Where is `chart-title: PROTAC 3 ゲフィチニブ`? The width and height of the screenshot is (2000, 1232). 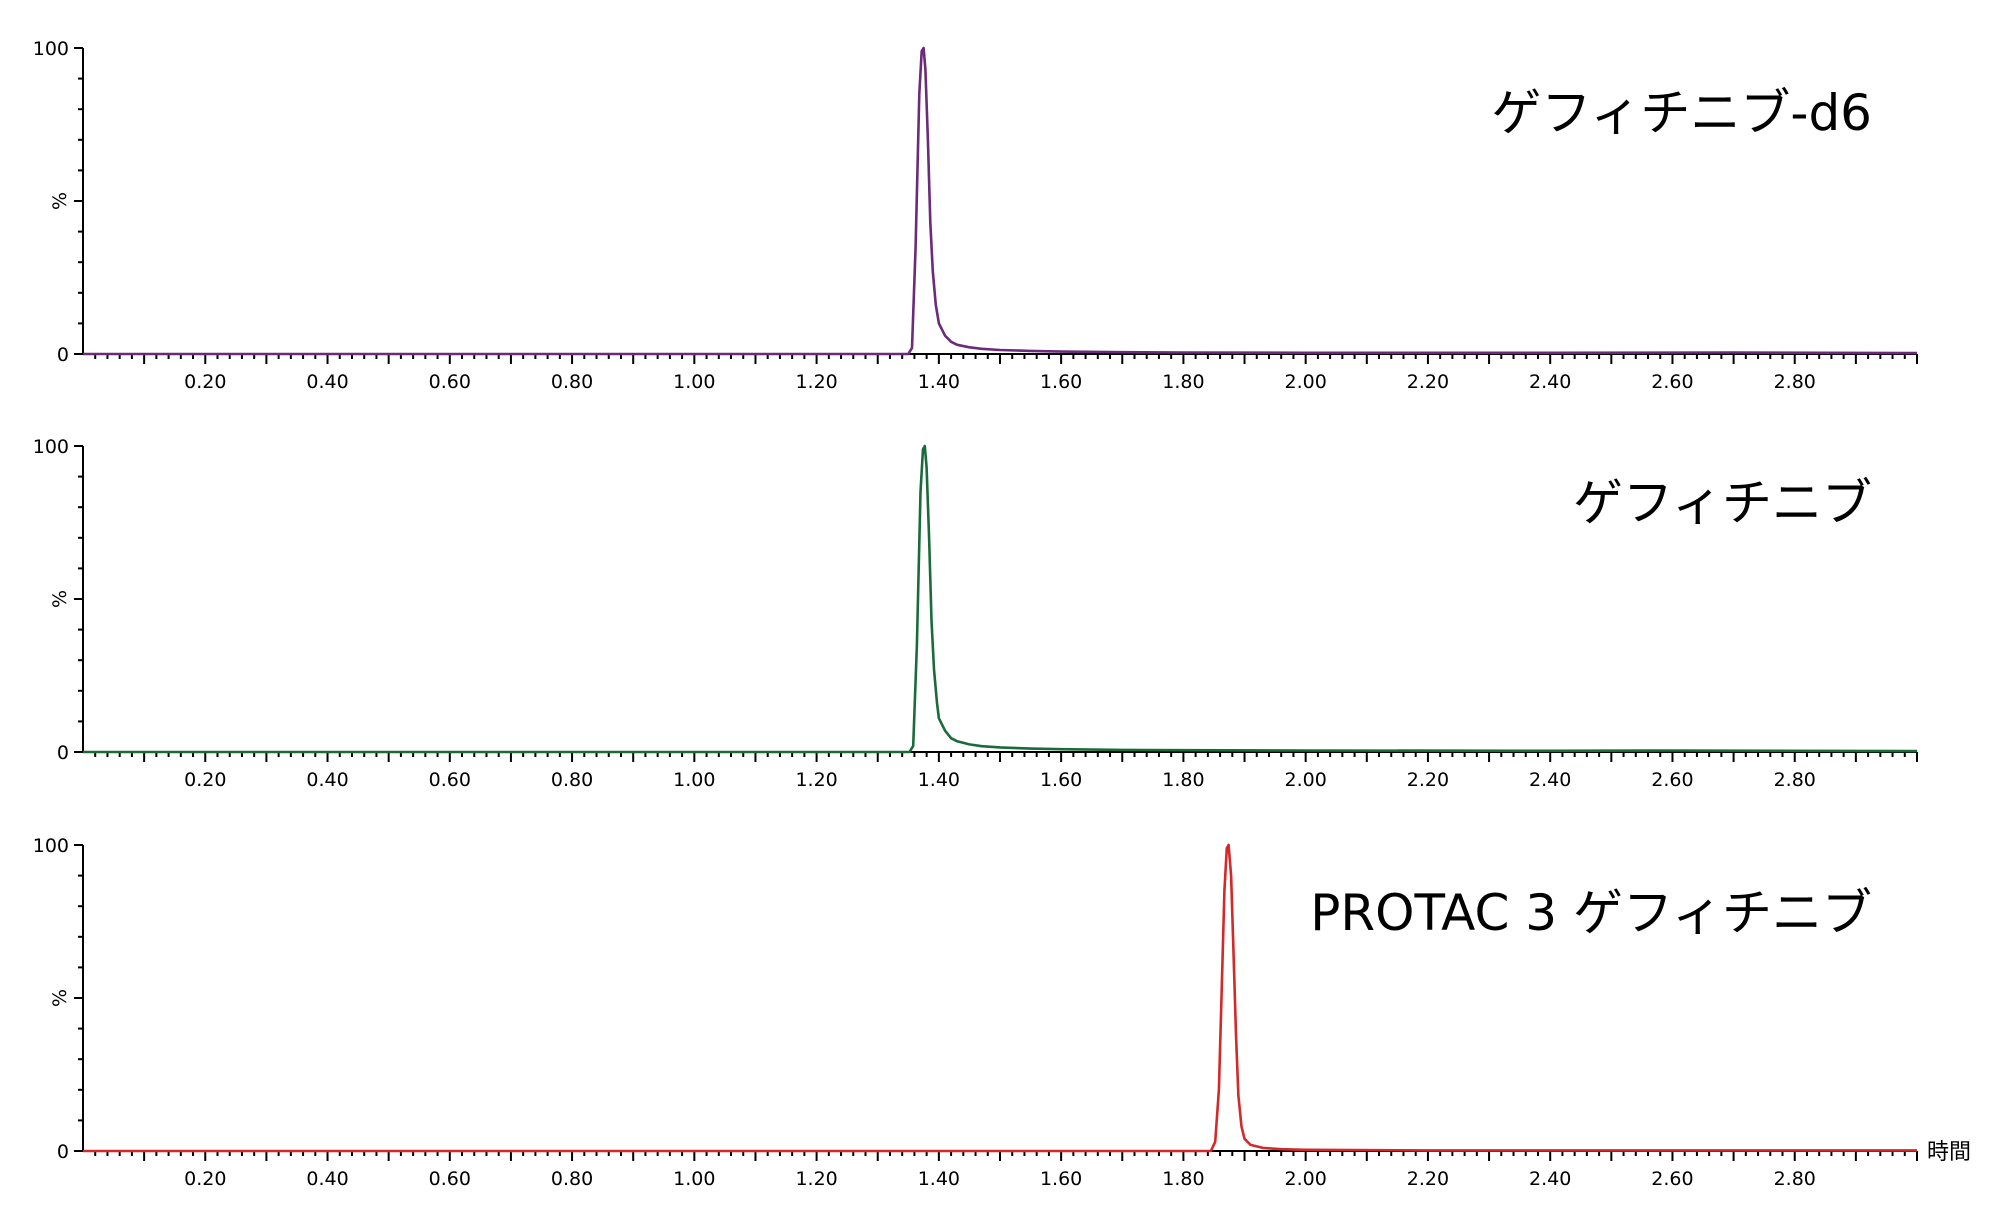
chart-title: PROTAC 3 ゲフィチニブ is located at coordinates (1591, 913).